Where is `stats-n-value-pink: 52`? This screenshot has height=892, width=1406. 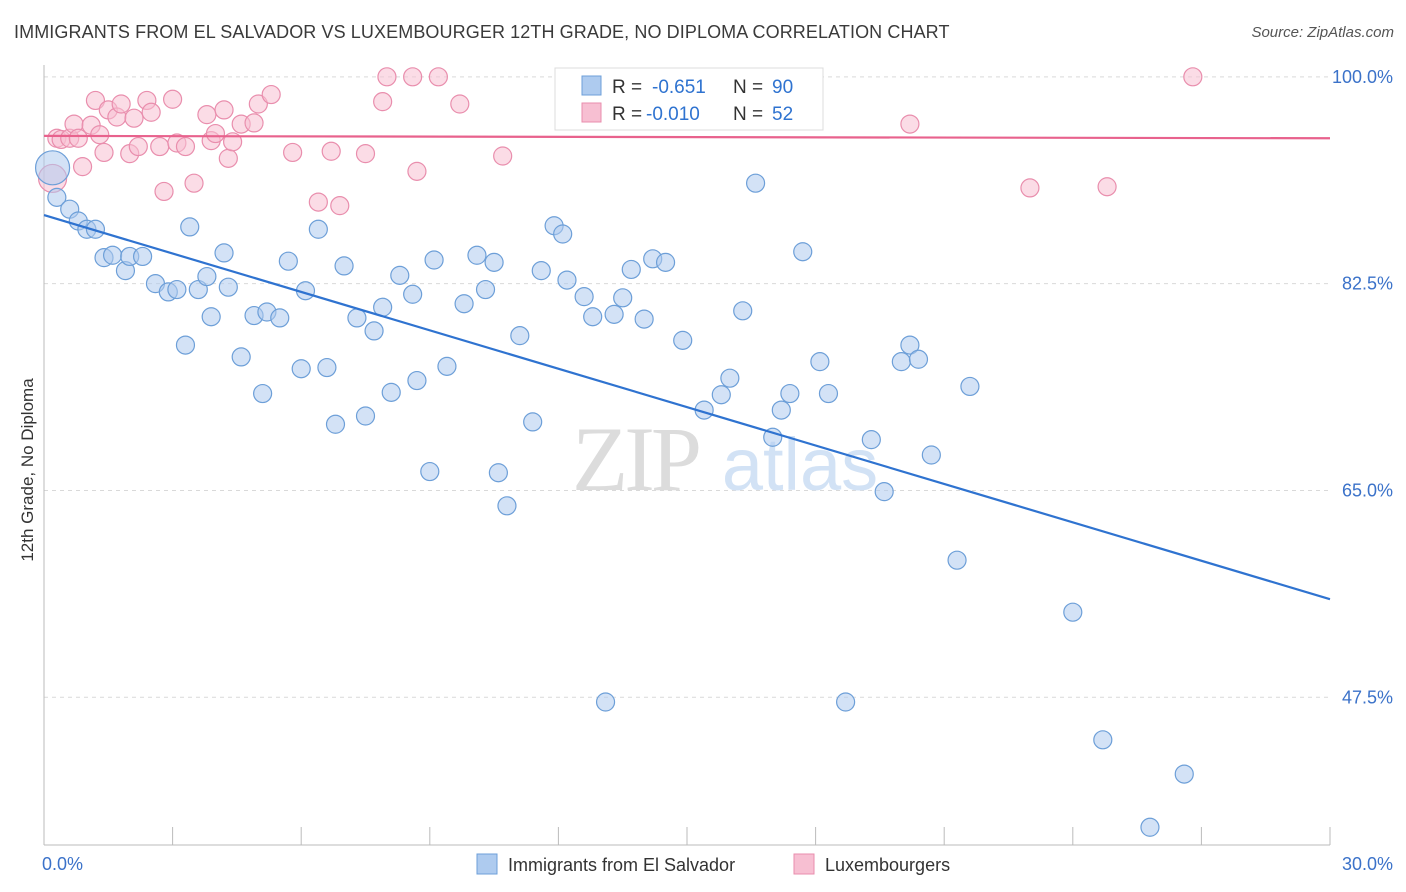 stats-n-value-pink: 52 is located at coordinates (782, 114).